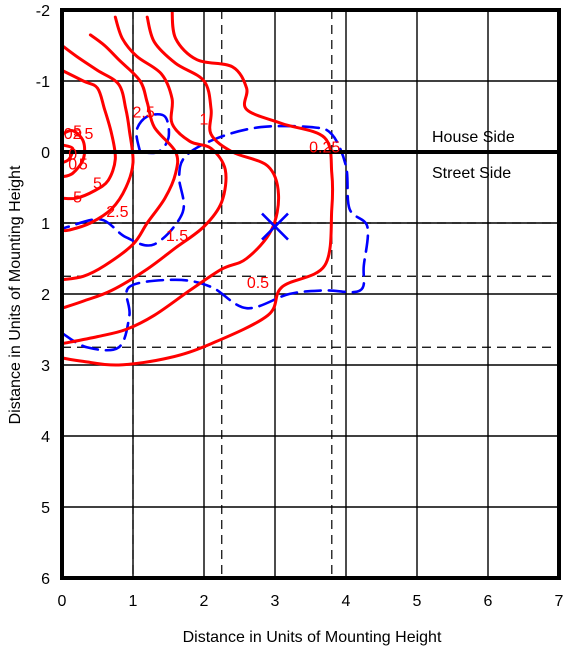  What do you see at coordinates (45, 508) in the screenshot?
I see `y-tick-label: 5` at bounding box center [45, 508].